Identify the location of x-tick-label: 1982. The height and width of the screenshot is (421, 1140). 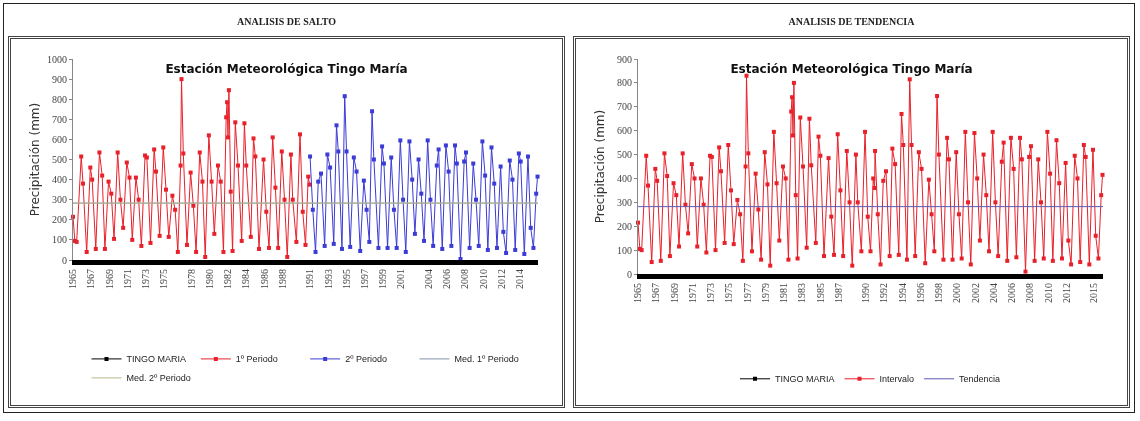
(228, 279).